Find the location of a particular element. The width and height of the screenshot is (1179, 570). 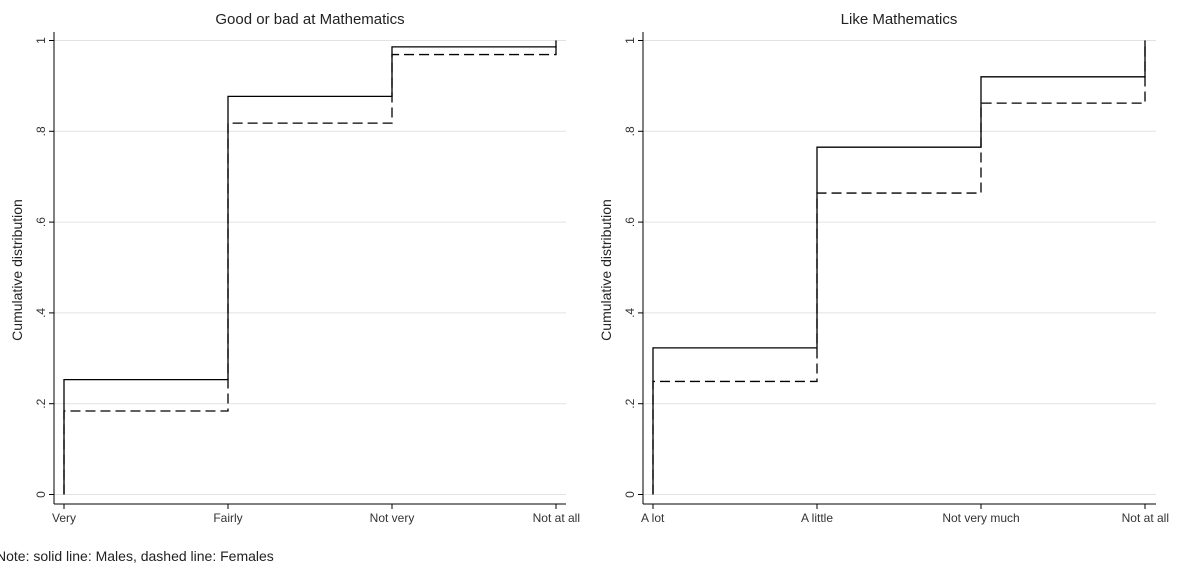

x-tick-label: Very is located at coordinates (64, 518).